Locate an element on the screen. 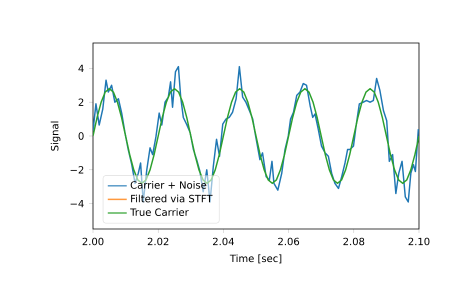  x-axis-title: Time [sec] is located at coordinates (256, 259).